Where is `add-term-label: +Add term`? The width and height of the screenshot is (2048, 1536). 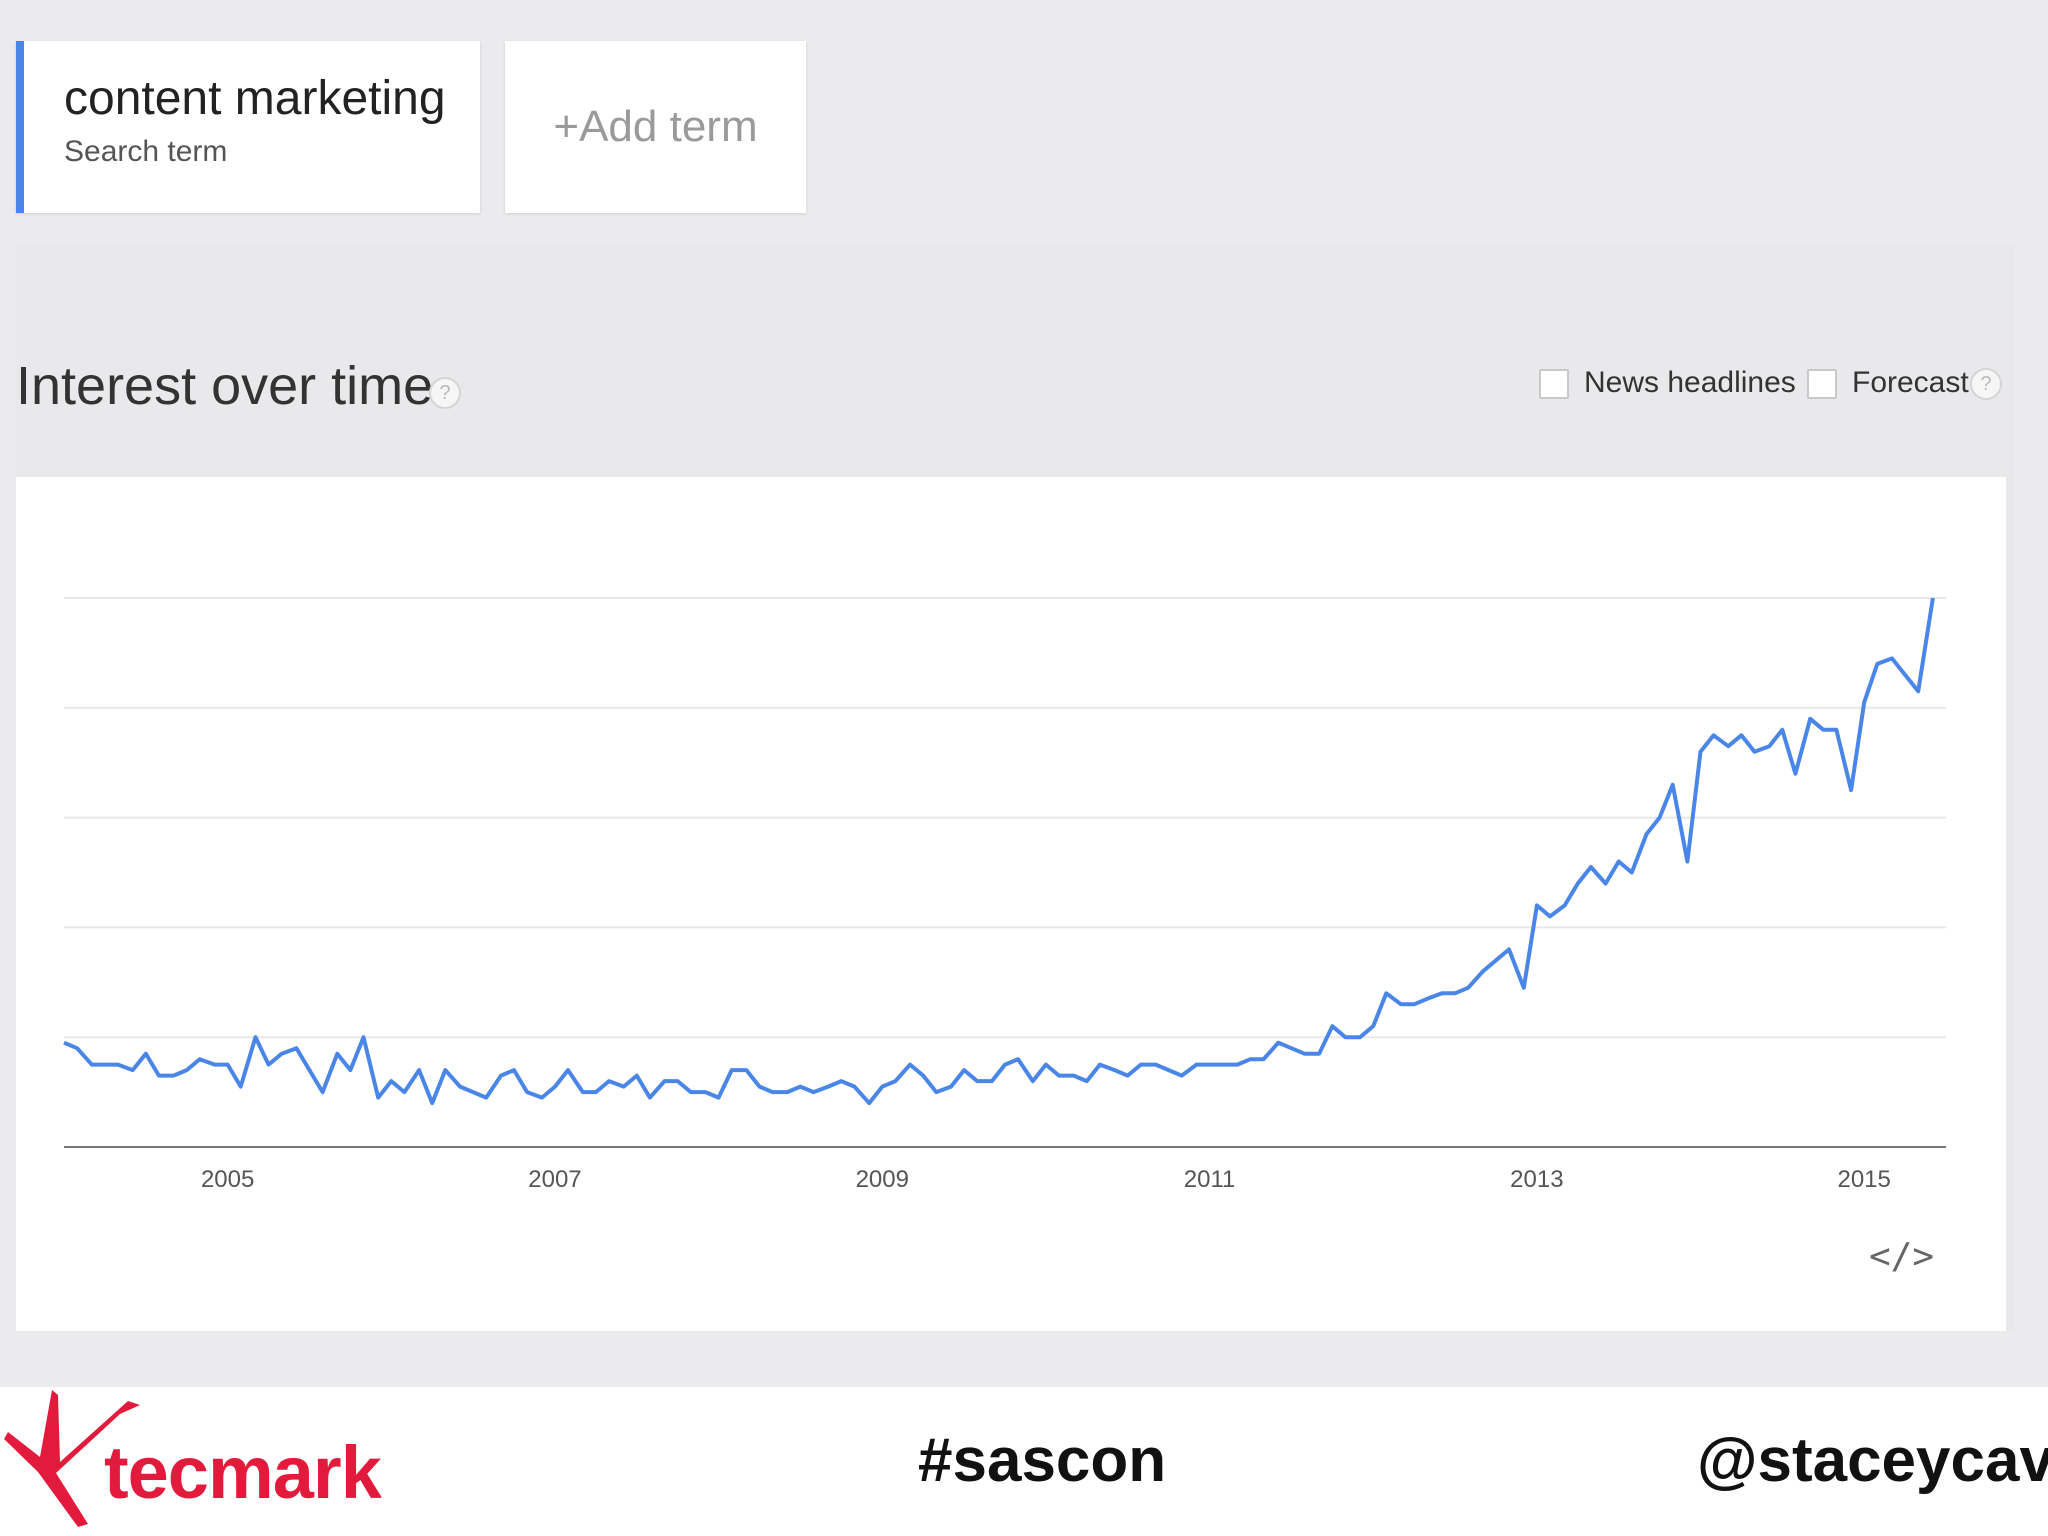
add-term-label: +Add term is located at coordinates (655, 126).